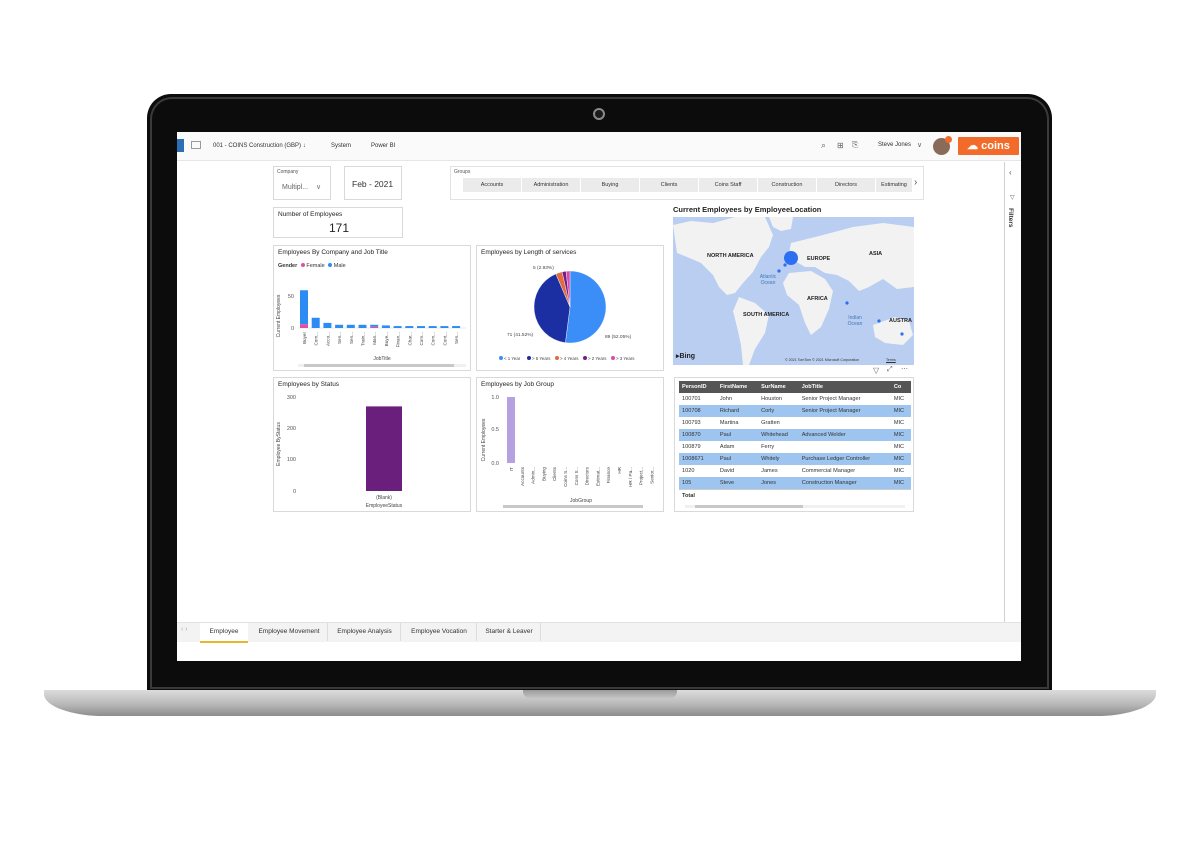 Image resolution: width=1201 pixels, height=841 pixels. What do you see at coordinates (312, 266) in the screenshot?
I see `chart-legend: Gender Female Male` at bounding box center [312, 266].